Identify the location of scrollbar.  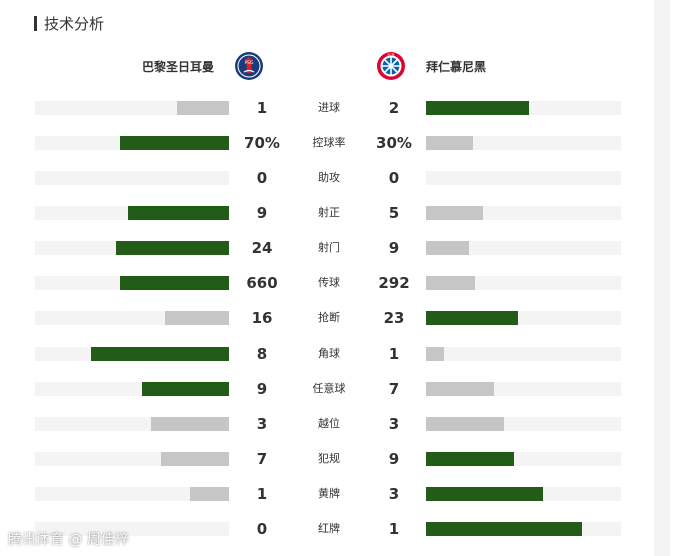
(662, 278).